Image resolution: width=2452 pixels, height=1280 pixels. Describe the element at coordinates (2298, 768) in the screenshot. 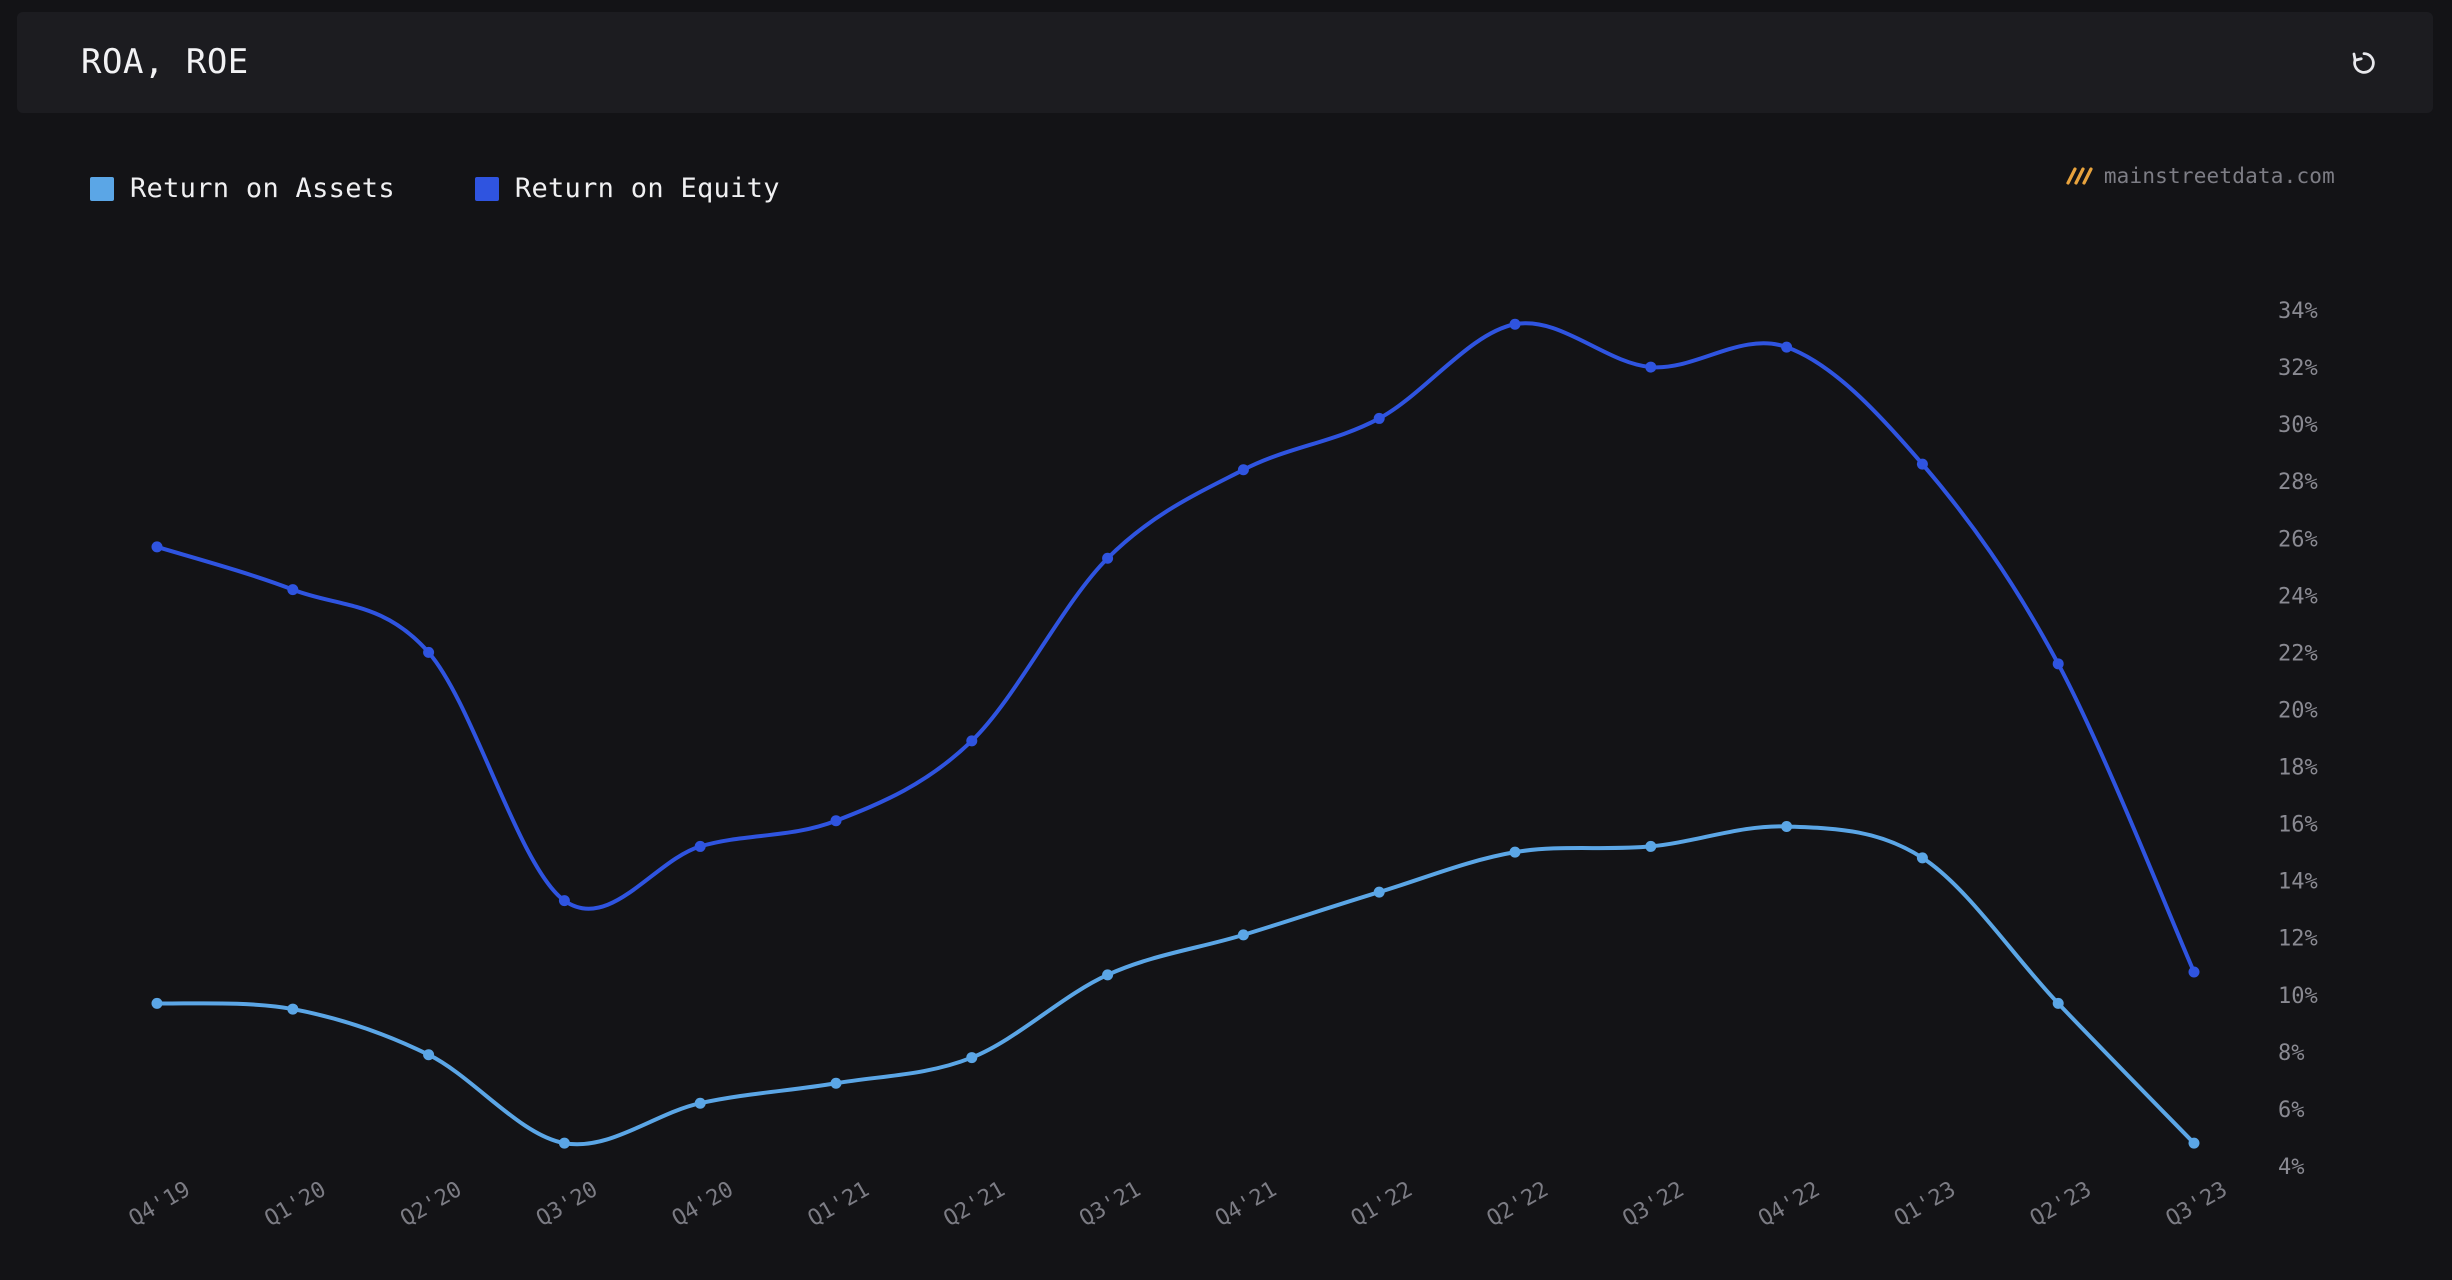

I see `y-tick-label: 18%` at that location.